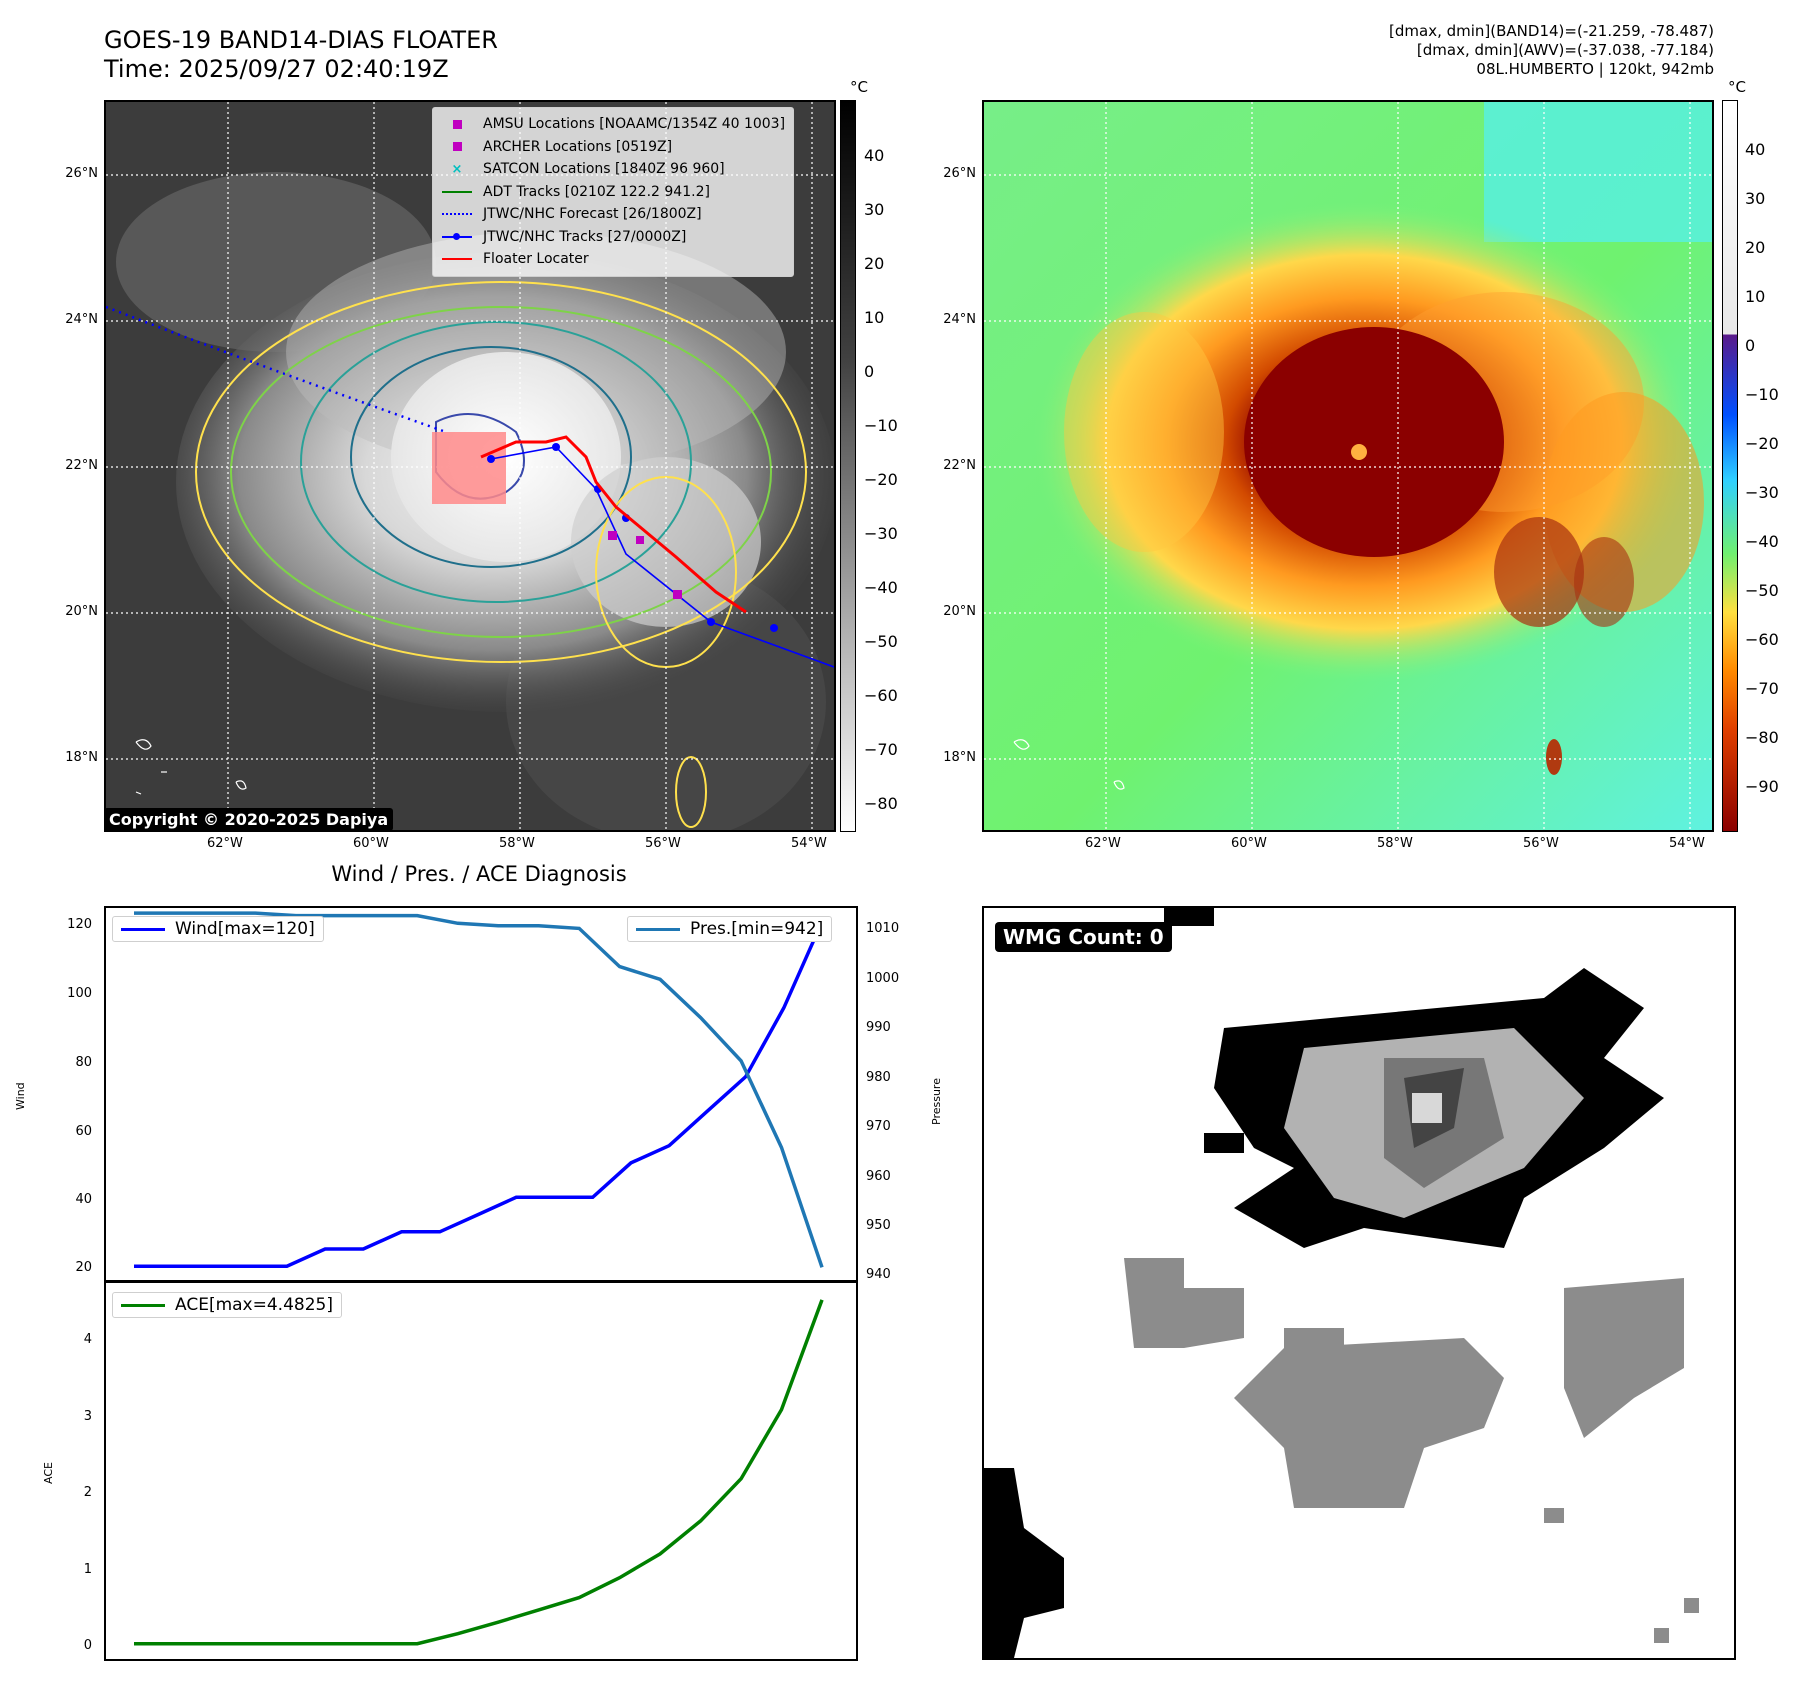 This screenshot has width=1797, height=1690. I want to click on legend-item-satcon: × SATCON Locations [1840Z 96 960], so click(588, 169).